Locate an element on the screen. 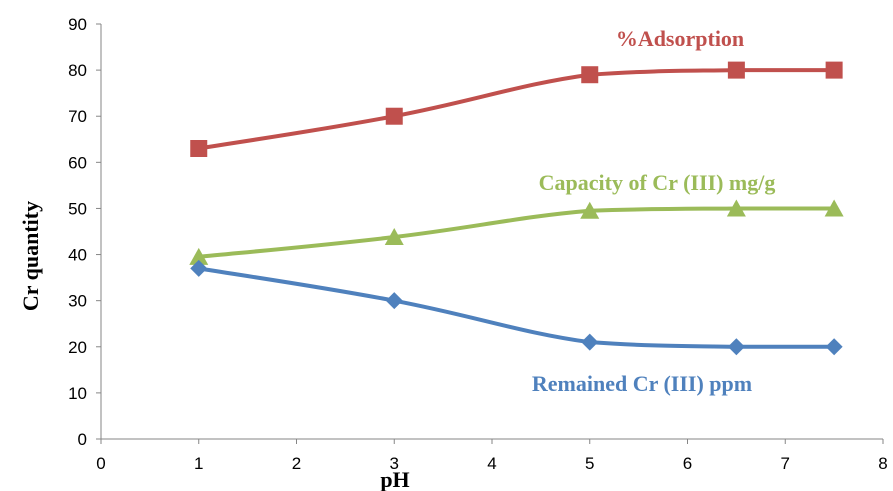  y-tick-label: 70 is located at coordinates (77, 116).